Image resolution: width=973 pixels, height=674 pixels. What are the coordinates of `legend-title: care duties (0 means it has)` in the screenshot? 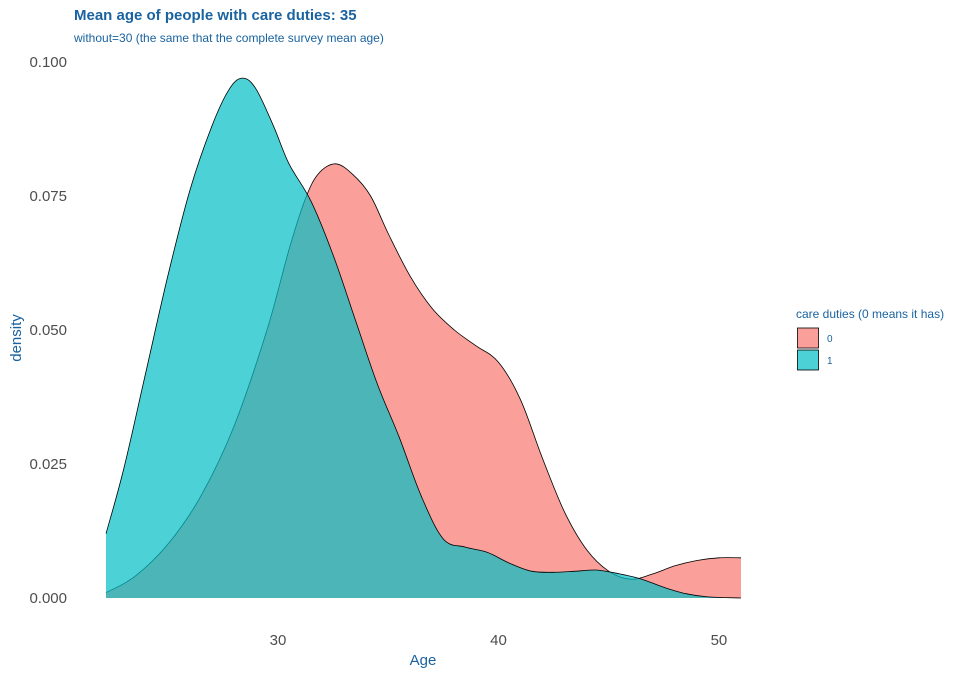 It's located at (870, 314).